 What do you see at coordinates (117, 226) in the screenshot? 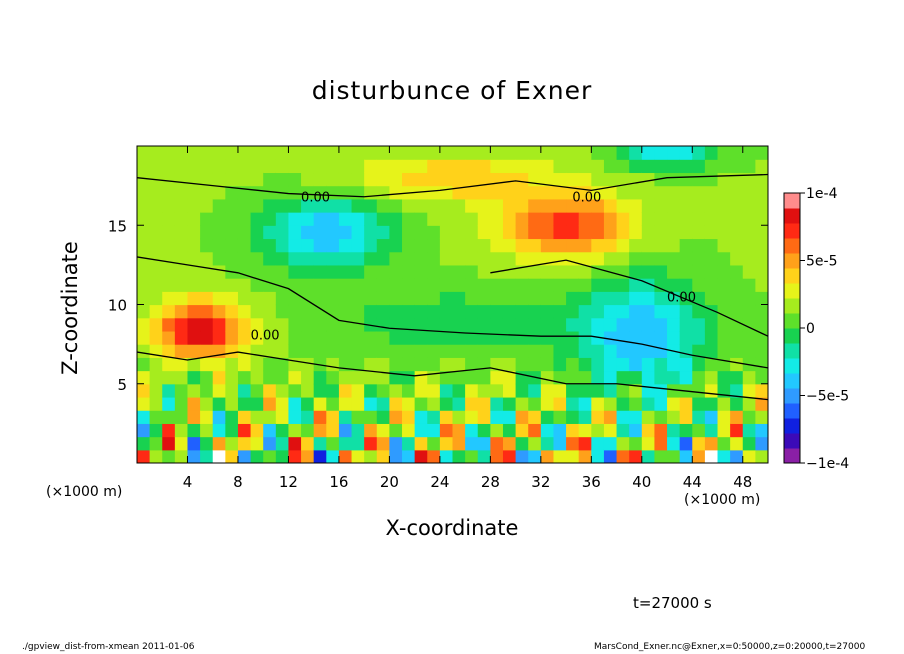
I see `y-tick-label: 15` at bounding box center [117, 226].